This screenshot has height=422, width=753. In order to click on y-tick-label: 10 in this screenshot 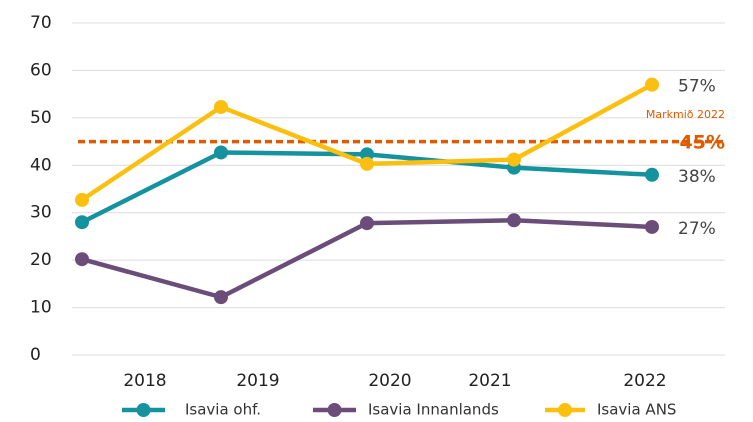, I will do `click(41, 308)`.